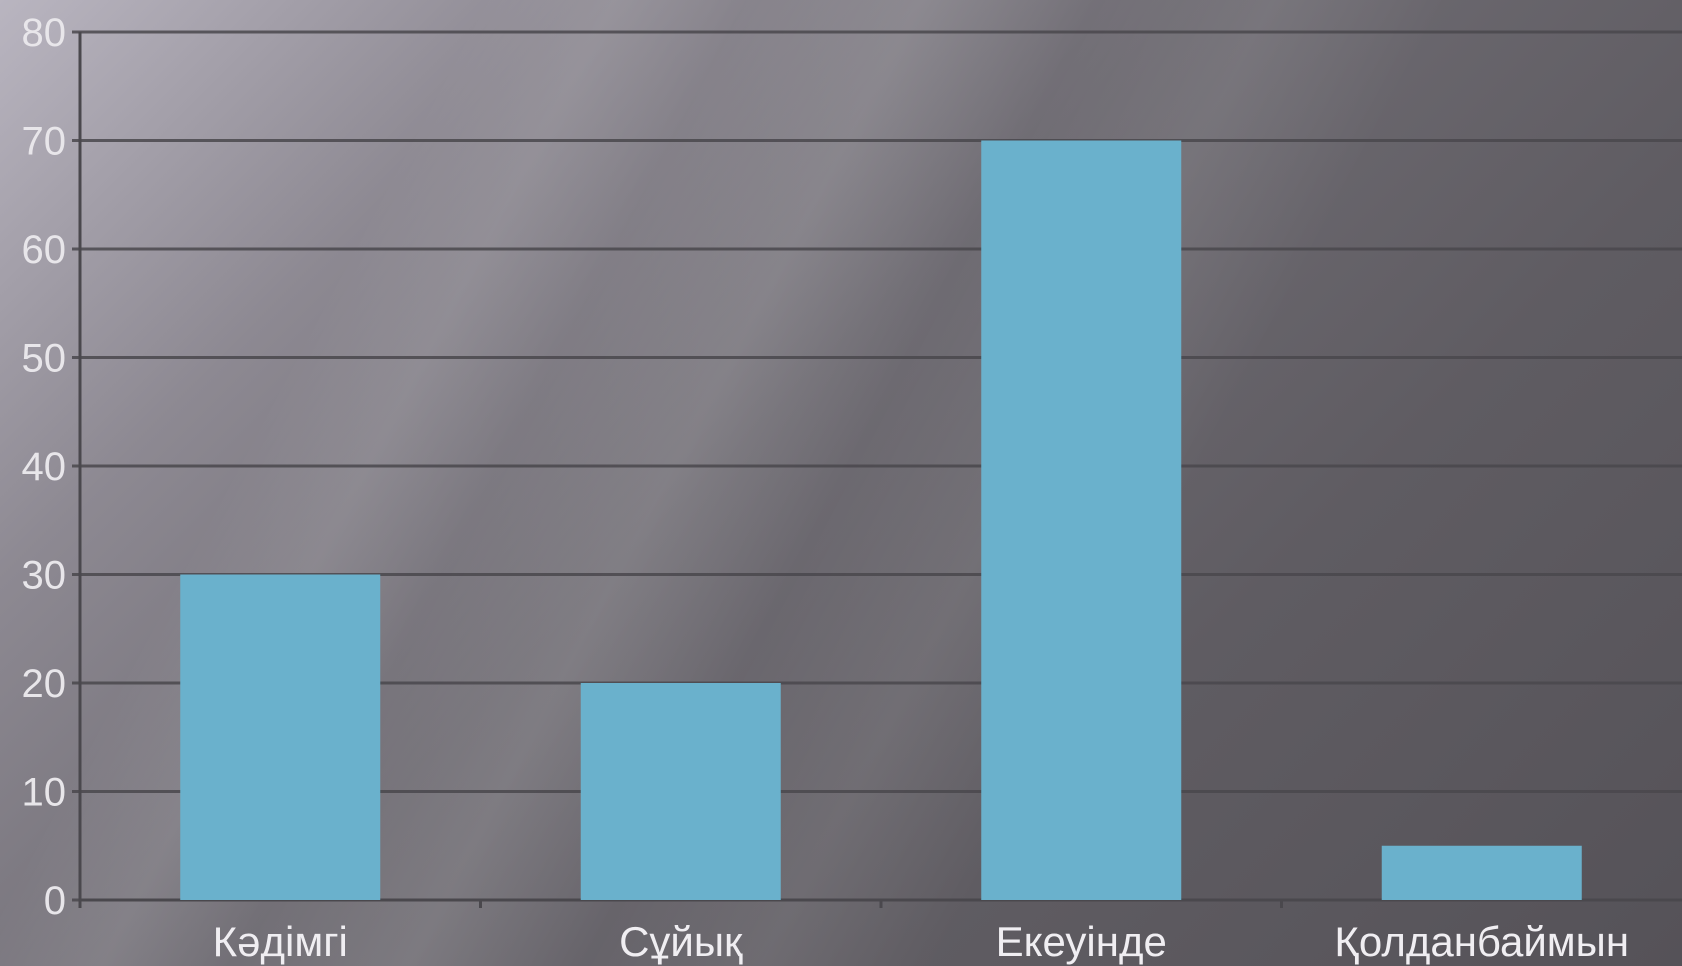 The height and width of the screenshot is (966, 1682). What do you see at coordinates (44, 576) in the screenshot?
I see `y-tick-label: 30` at bounding box center [44, 576].